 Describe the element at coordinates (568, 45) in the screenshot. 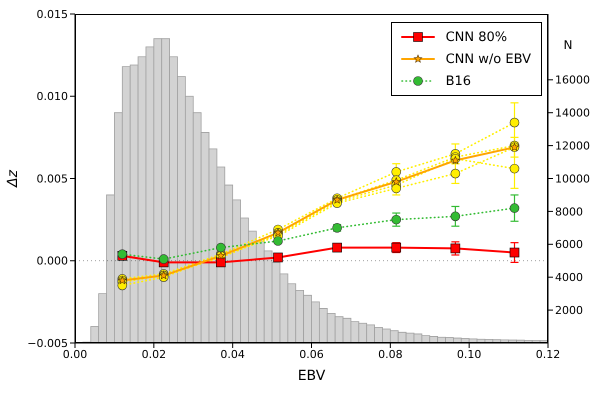

I see `y2-axis-title: N` at that location.